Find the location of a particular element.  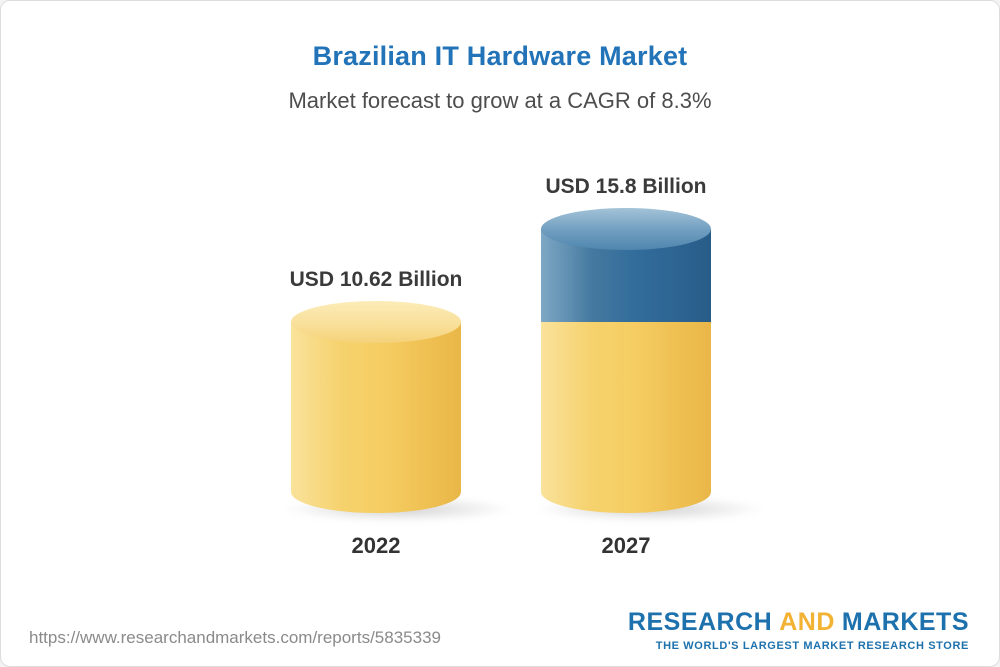

logo-word-markets: MARKETS is located at coordinates (905, 622).